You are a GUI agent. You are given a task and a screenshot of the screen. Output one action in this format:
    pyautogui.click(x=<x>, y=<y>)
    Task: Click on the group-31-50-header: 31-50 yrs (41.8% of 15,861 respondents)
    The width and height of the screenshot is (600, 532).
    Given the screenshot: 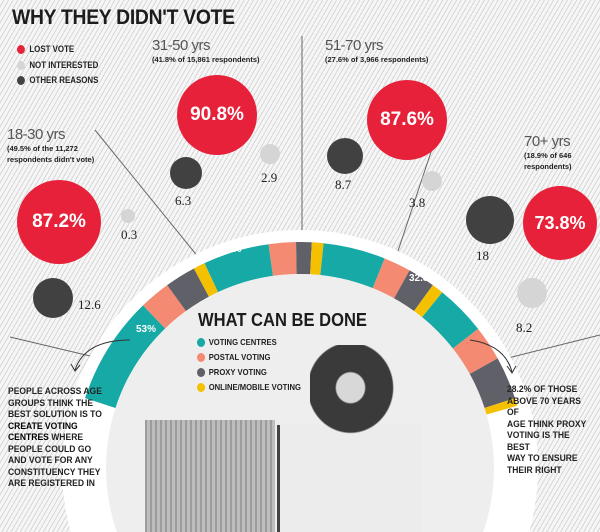 What is the action you would take?
    pyautogui.click(x=206, y=51)
    